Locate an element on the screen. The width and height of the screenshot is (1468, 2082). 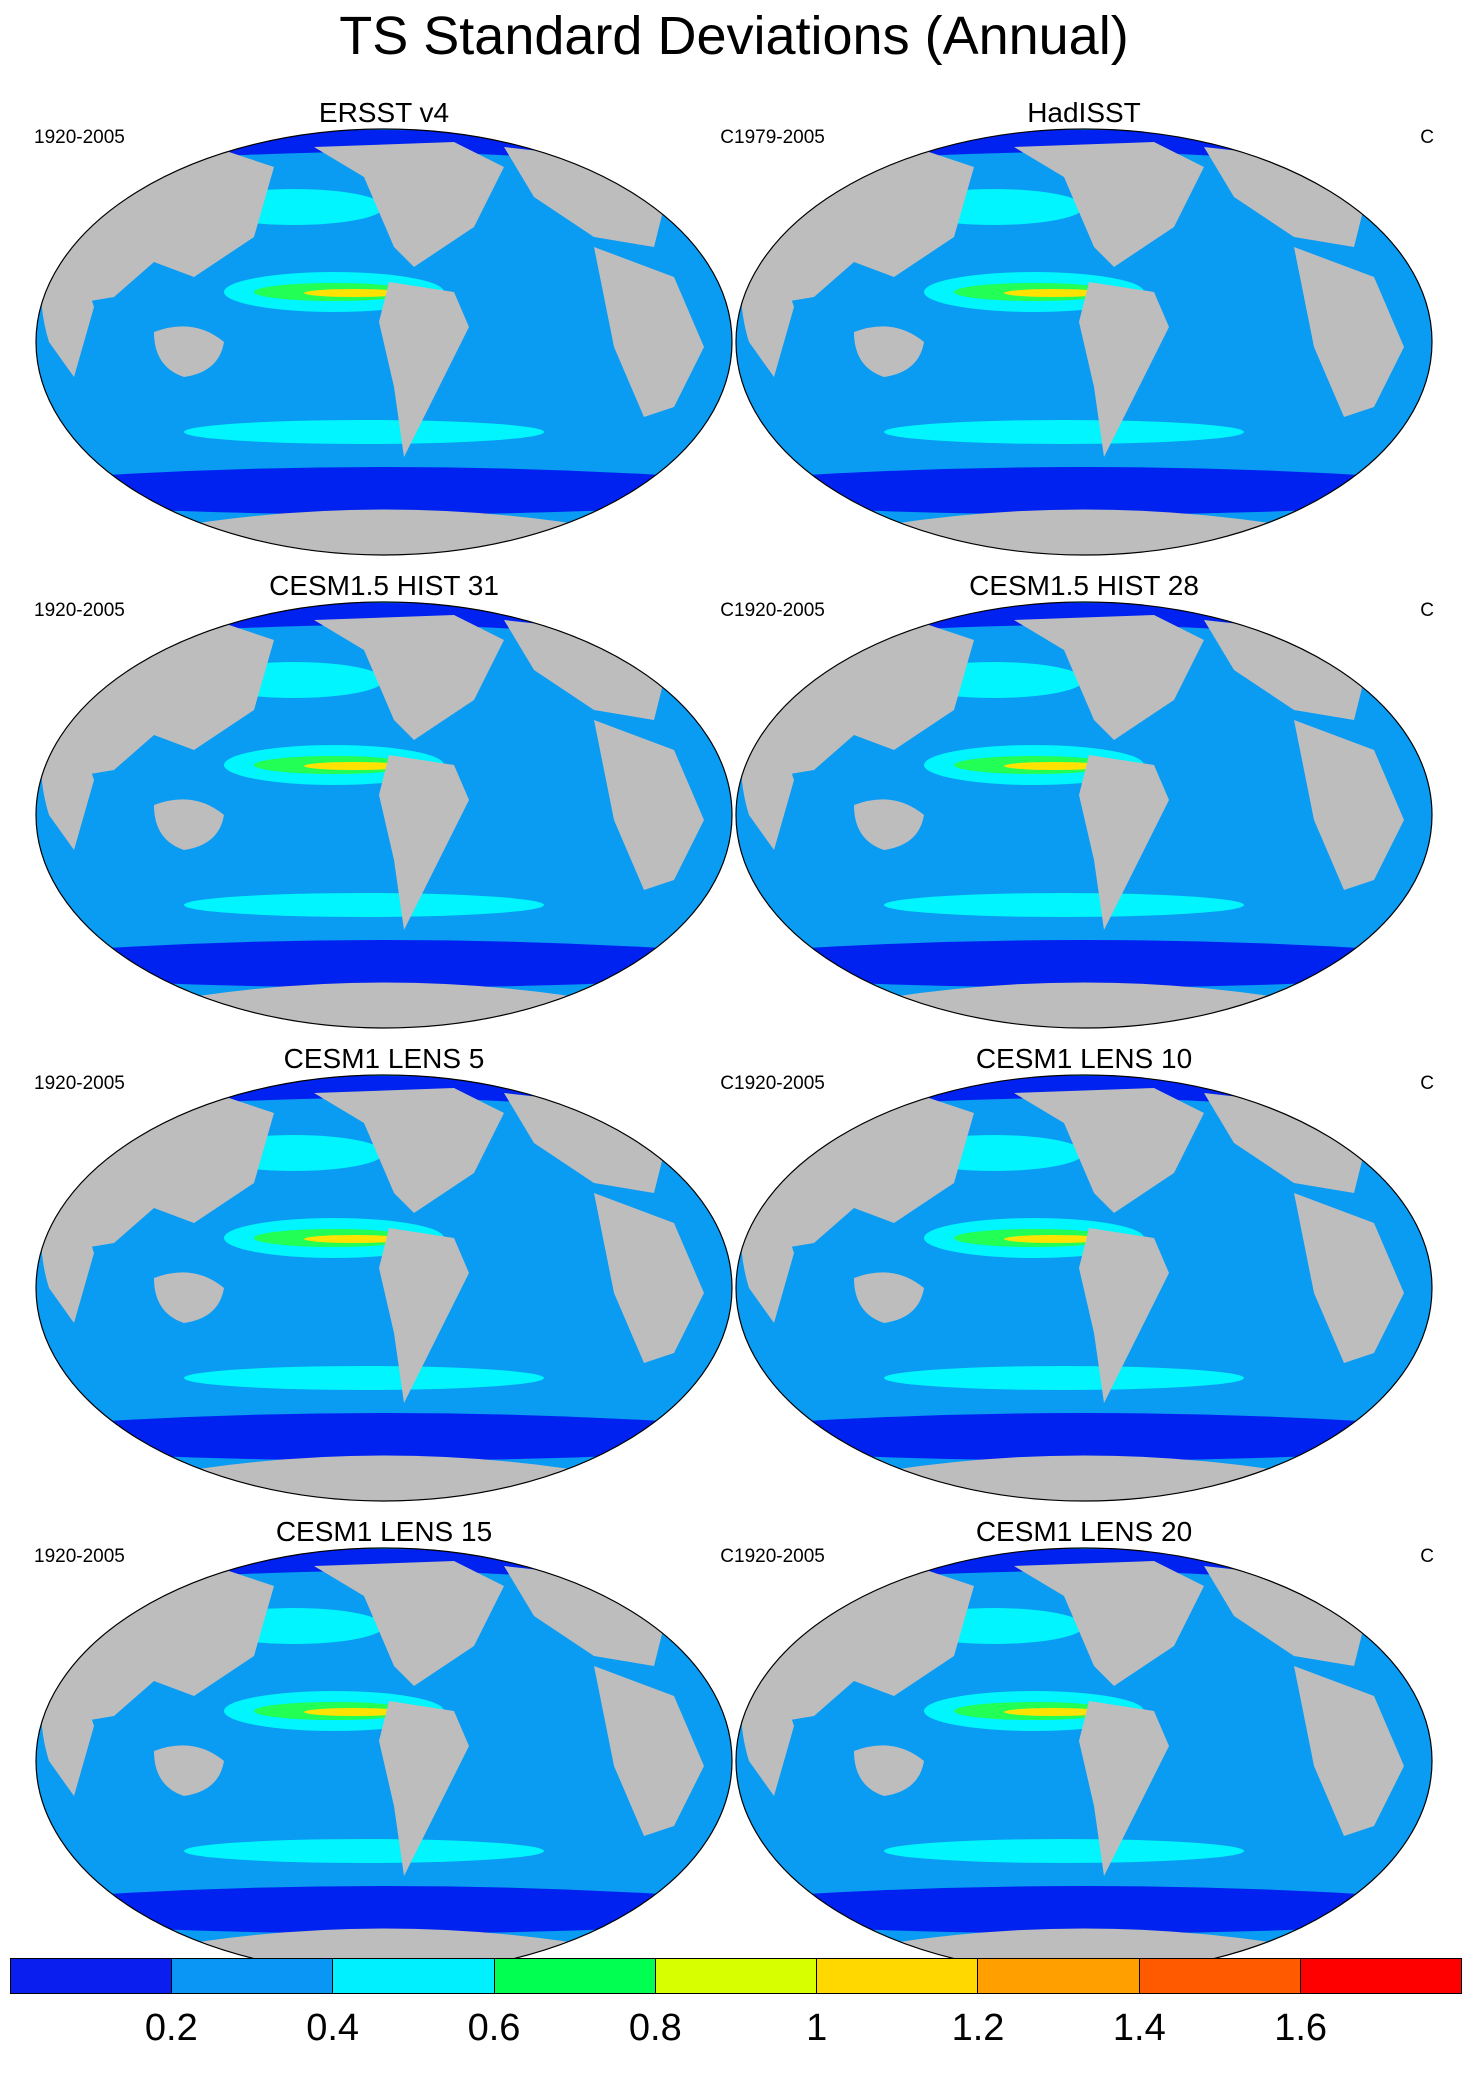
map-panel-cesm1-lens10: CESM1 LENS 10 1920-2005 C is located at coordinates (1084, 1273).